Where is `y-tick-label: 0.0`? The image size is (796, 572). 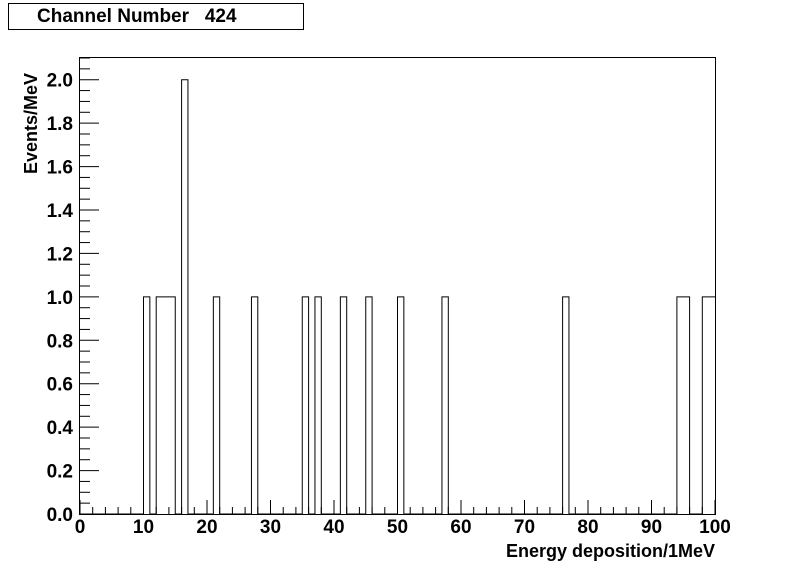 y-tick-label: 0.0 is located at coordinates (60, 515).